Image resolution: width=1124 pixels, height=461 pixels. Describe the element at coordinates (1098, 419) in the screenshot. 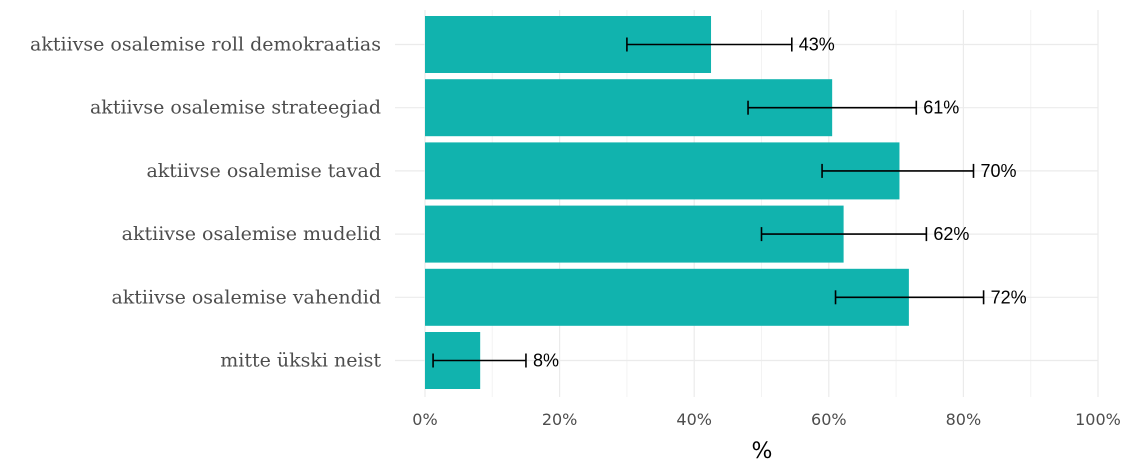

I see `x-tick-label: 100%` at that location.